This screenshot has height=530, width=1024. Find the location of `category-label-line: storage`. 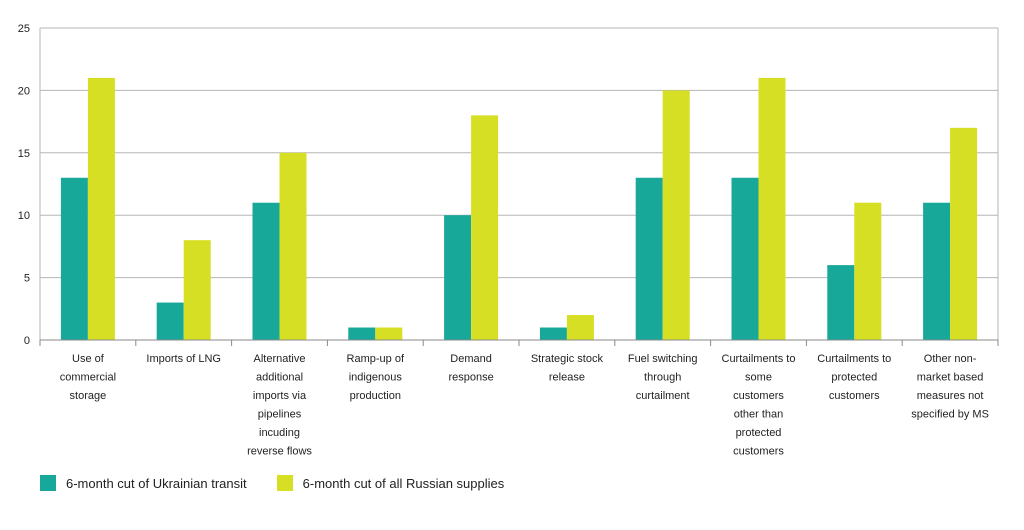

category-label-line: storage is located at coordinates (88, 396).